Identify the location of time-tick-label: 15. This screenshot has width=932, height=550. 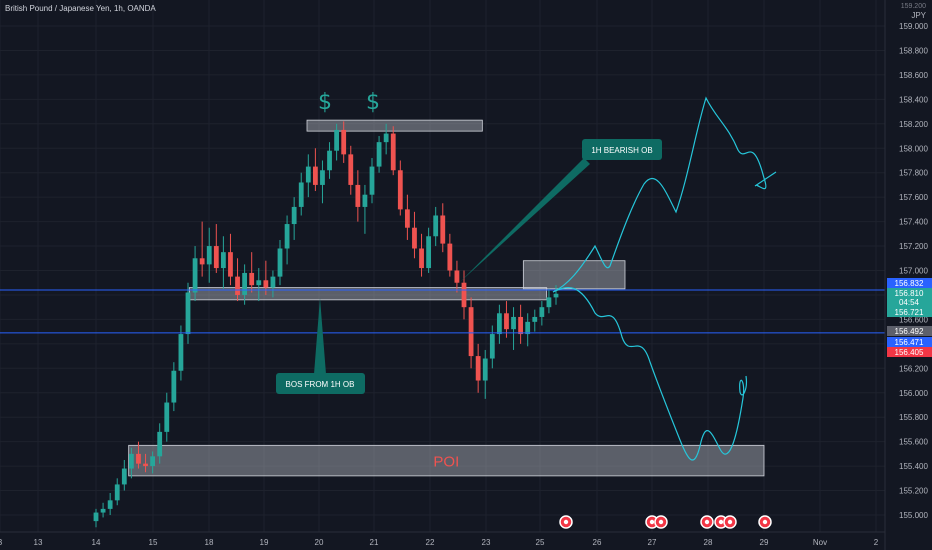
(153, 542).